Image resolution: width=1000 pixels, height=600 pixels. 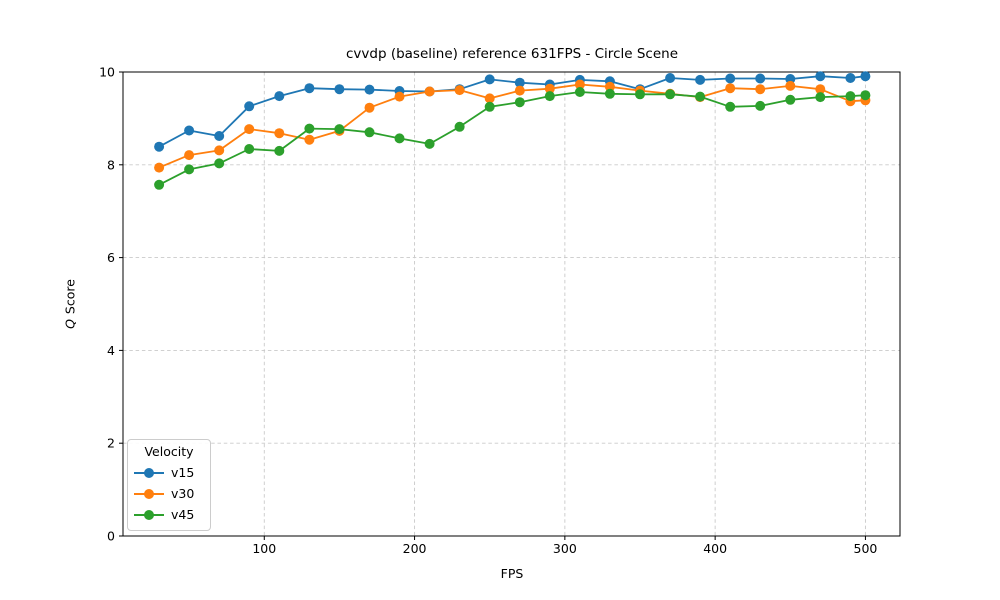 I want to click on series-line-v30, so click(x=512, y=126).